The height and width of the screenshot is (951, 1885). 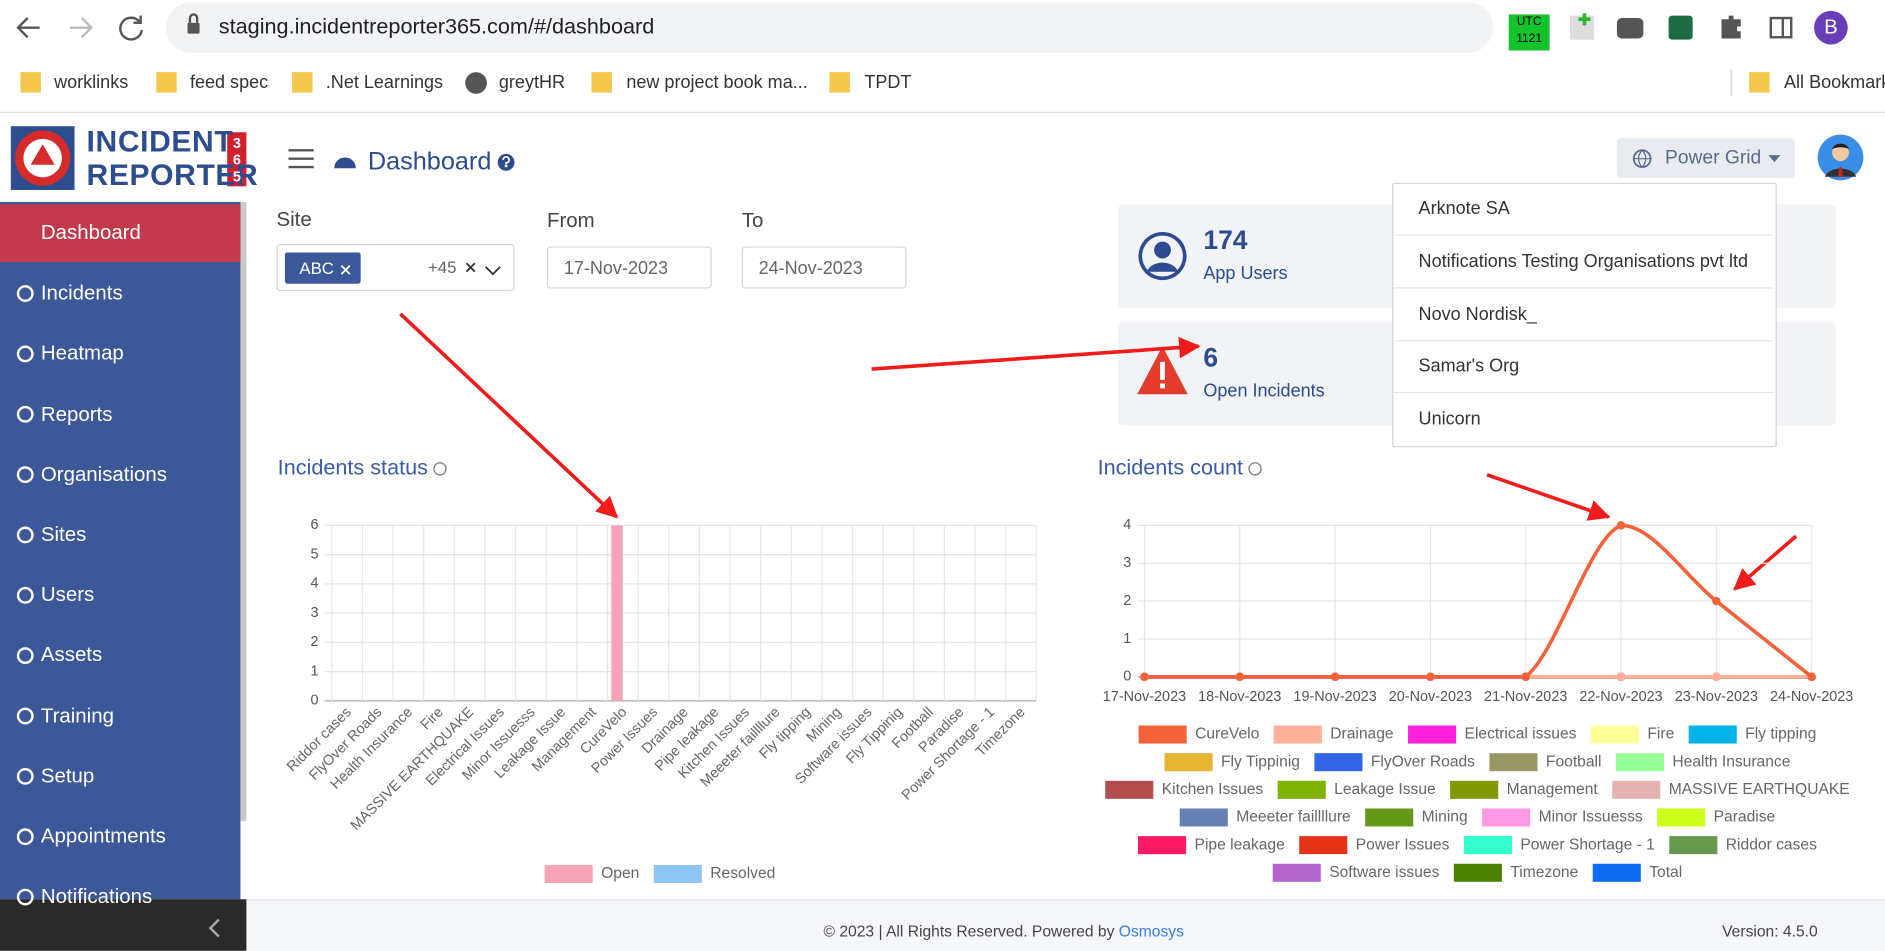 I want to click on x-tick-label: 22-Nov-2023, so click(x=1620, y=697).